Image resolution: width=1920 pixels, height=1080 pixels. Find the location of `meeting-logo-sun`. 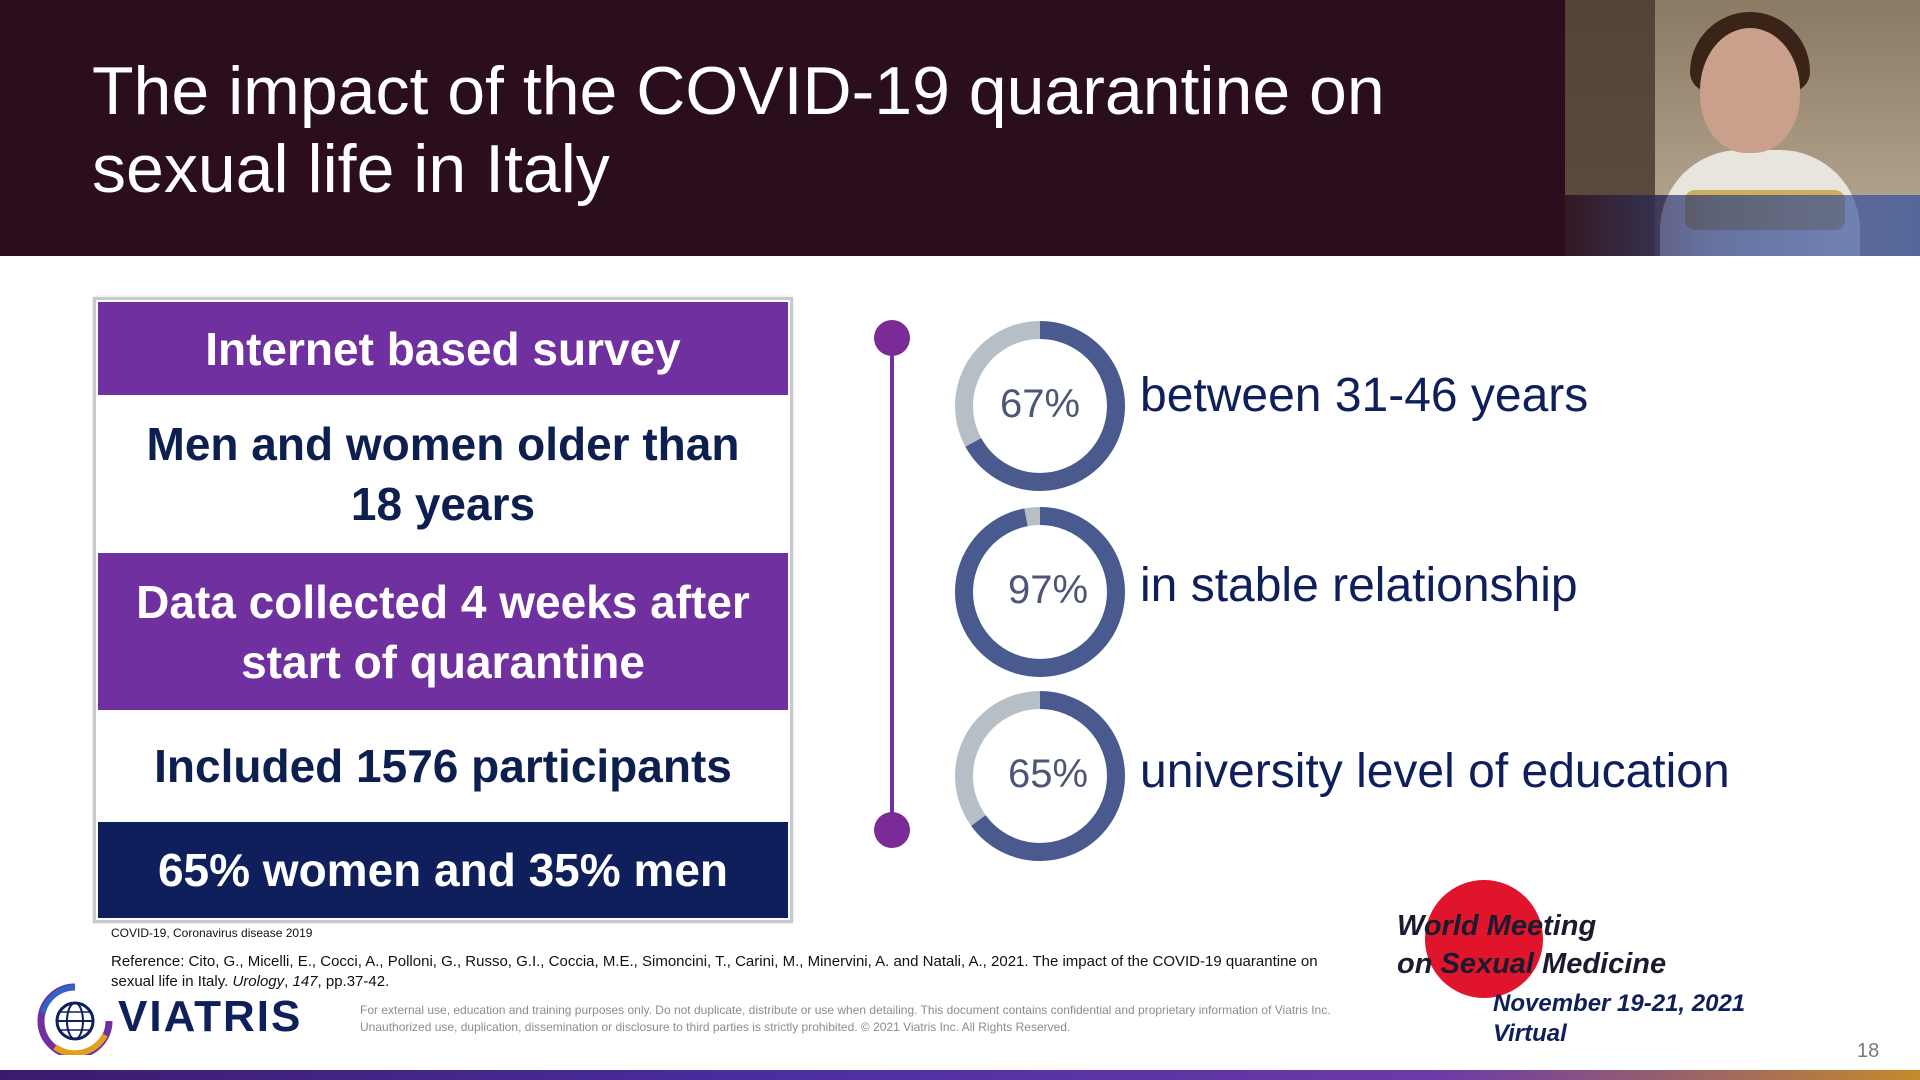

meeting-logo-sun is located at coordinates (1484, 939).